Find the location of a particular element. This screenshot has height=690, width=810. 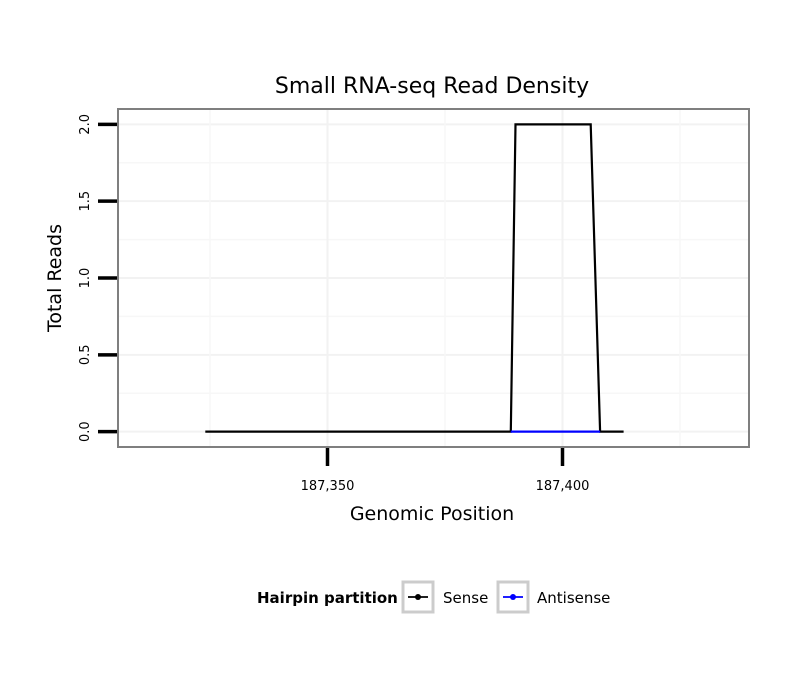

x-axis-title: Genomic Position is located at coordinates (432, 514).